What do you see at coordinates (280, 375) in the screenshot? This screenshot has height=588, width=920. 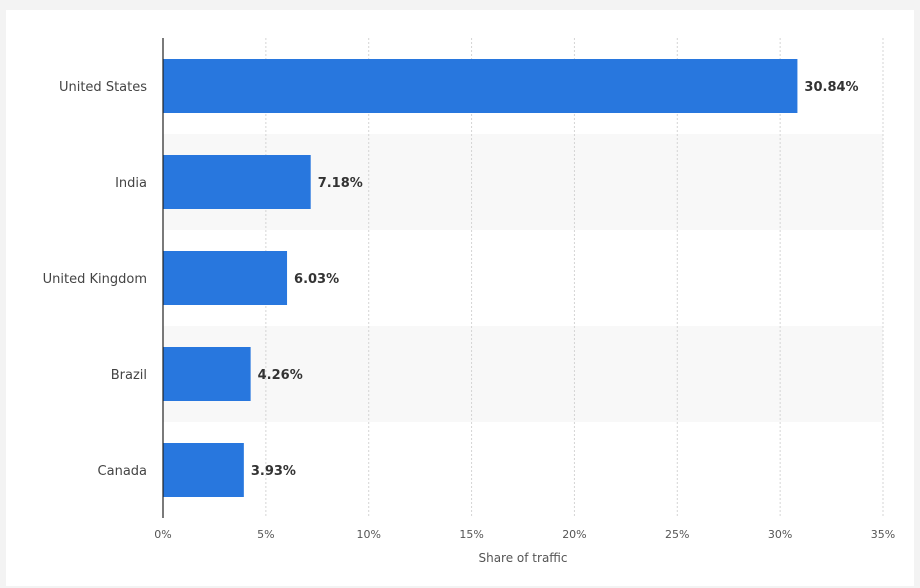 I see `value-label: 4.26%` at bounding box center [280, 375].